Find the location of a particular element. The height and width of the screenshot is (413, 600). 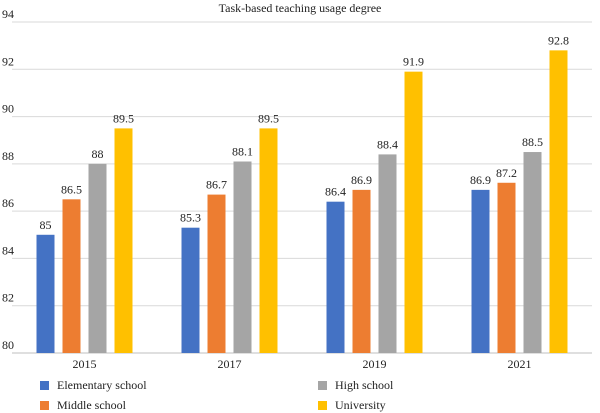

bar-university-2015 is located at coordinates (123, 240).